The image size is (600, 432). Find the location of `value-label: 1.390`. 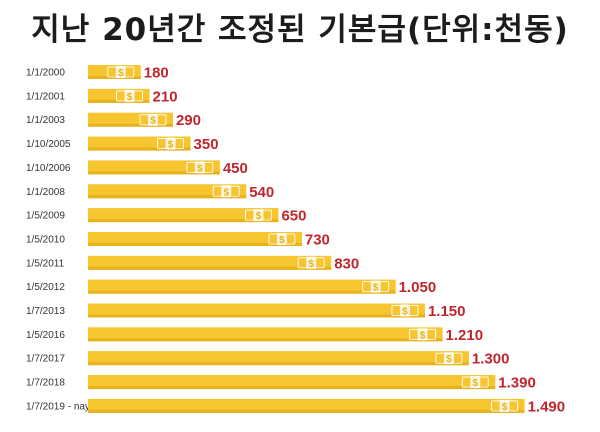

value-label: 1.390 is located at coordinates (517, 383).